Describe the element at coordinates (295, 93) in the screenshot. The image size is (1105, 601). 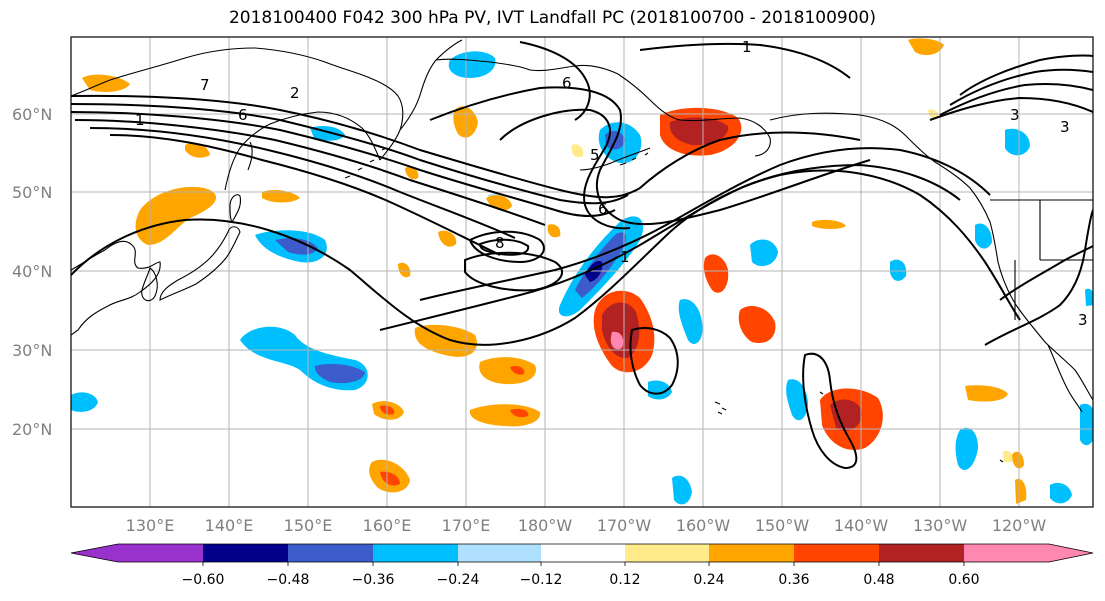
I see `contour-label: 2` at that location.